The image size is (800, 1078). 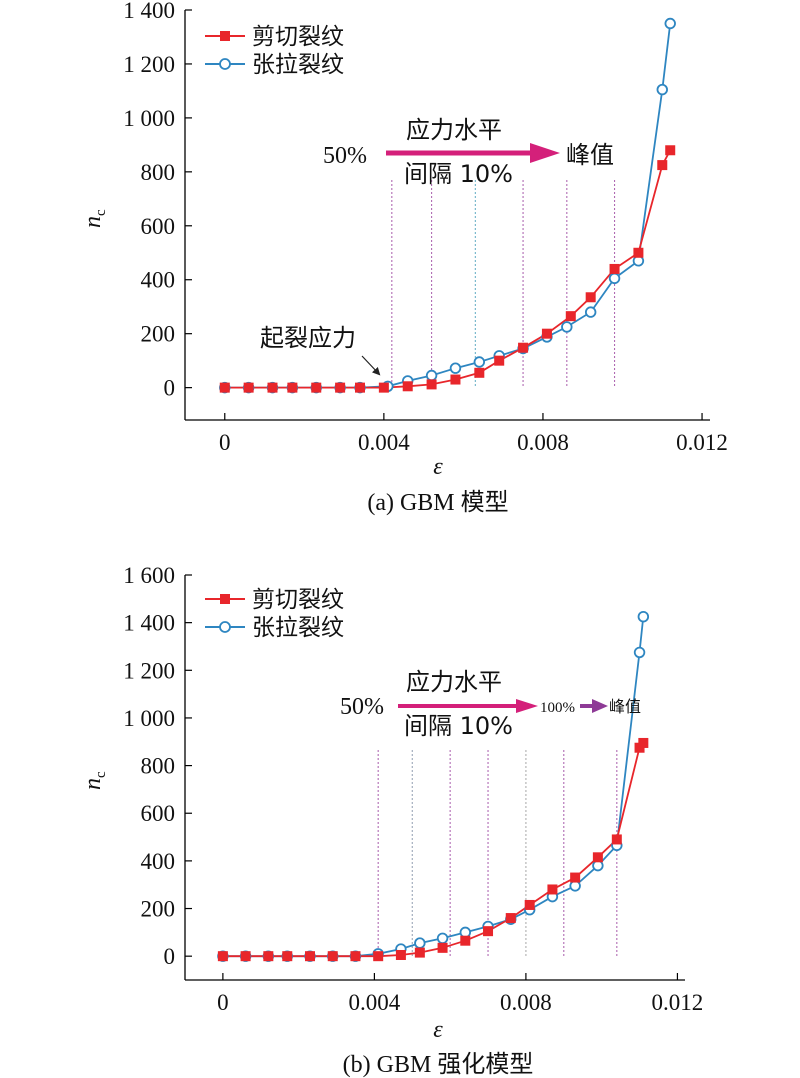 What do you see at coordinates (298, 628) in the screenshot?
I see `b-legend-tension-label: 张拉裂纹` at bounding box center [298, 628].